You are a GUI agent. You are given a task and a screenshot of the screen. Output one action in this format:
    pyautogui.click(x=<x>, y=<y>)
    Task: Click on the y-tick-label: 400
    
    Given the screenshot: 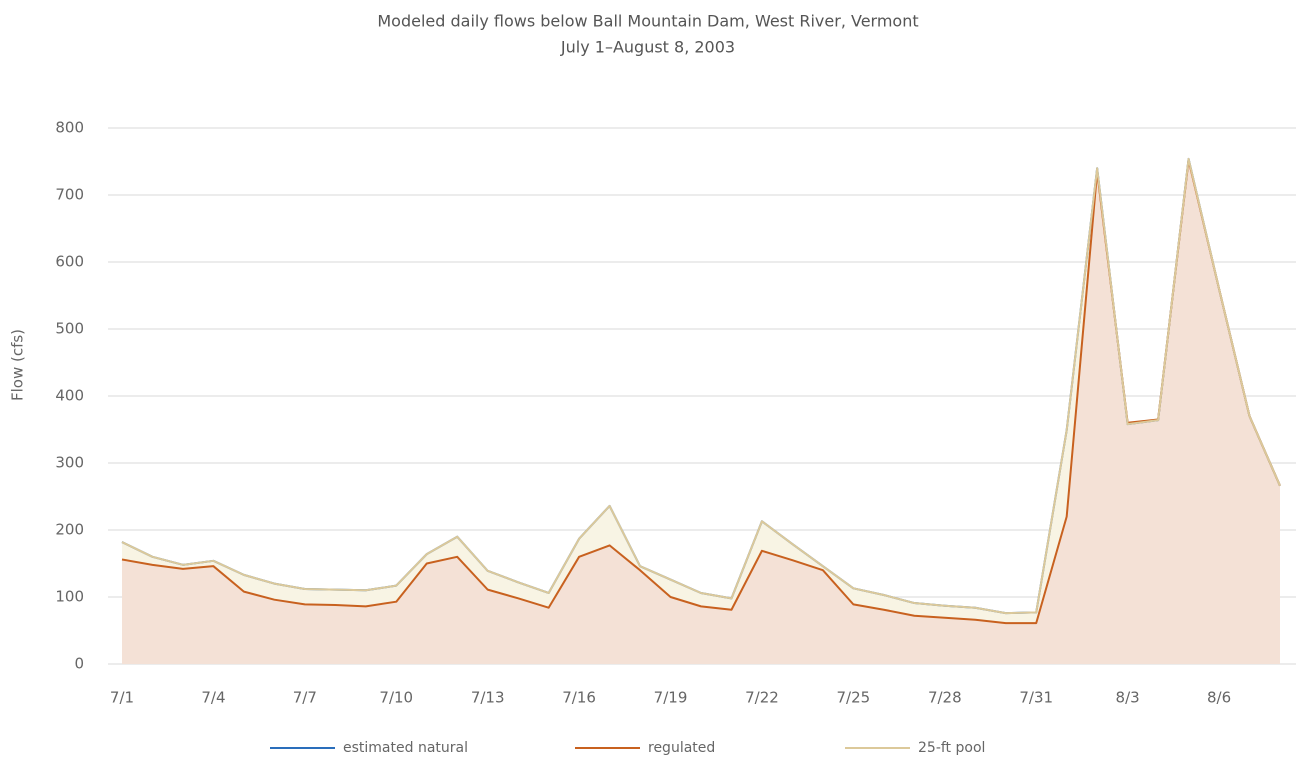 What is the action you would take?
    pyautogui.click(x=69, y=396)
    